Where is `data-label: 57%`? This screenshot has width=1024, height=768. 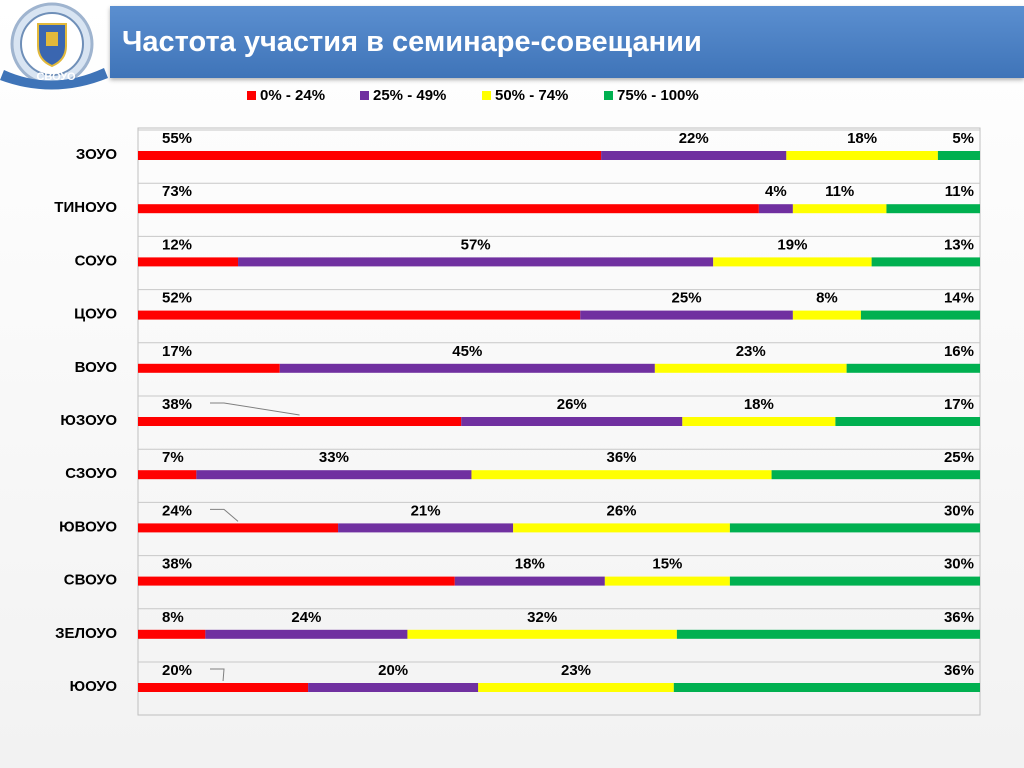 data-label: 57% is located at coordinates (476, 244).